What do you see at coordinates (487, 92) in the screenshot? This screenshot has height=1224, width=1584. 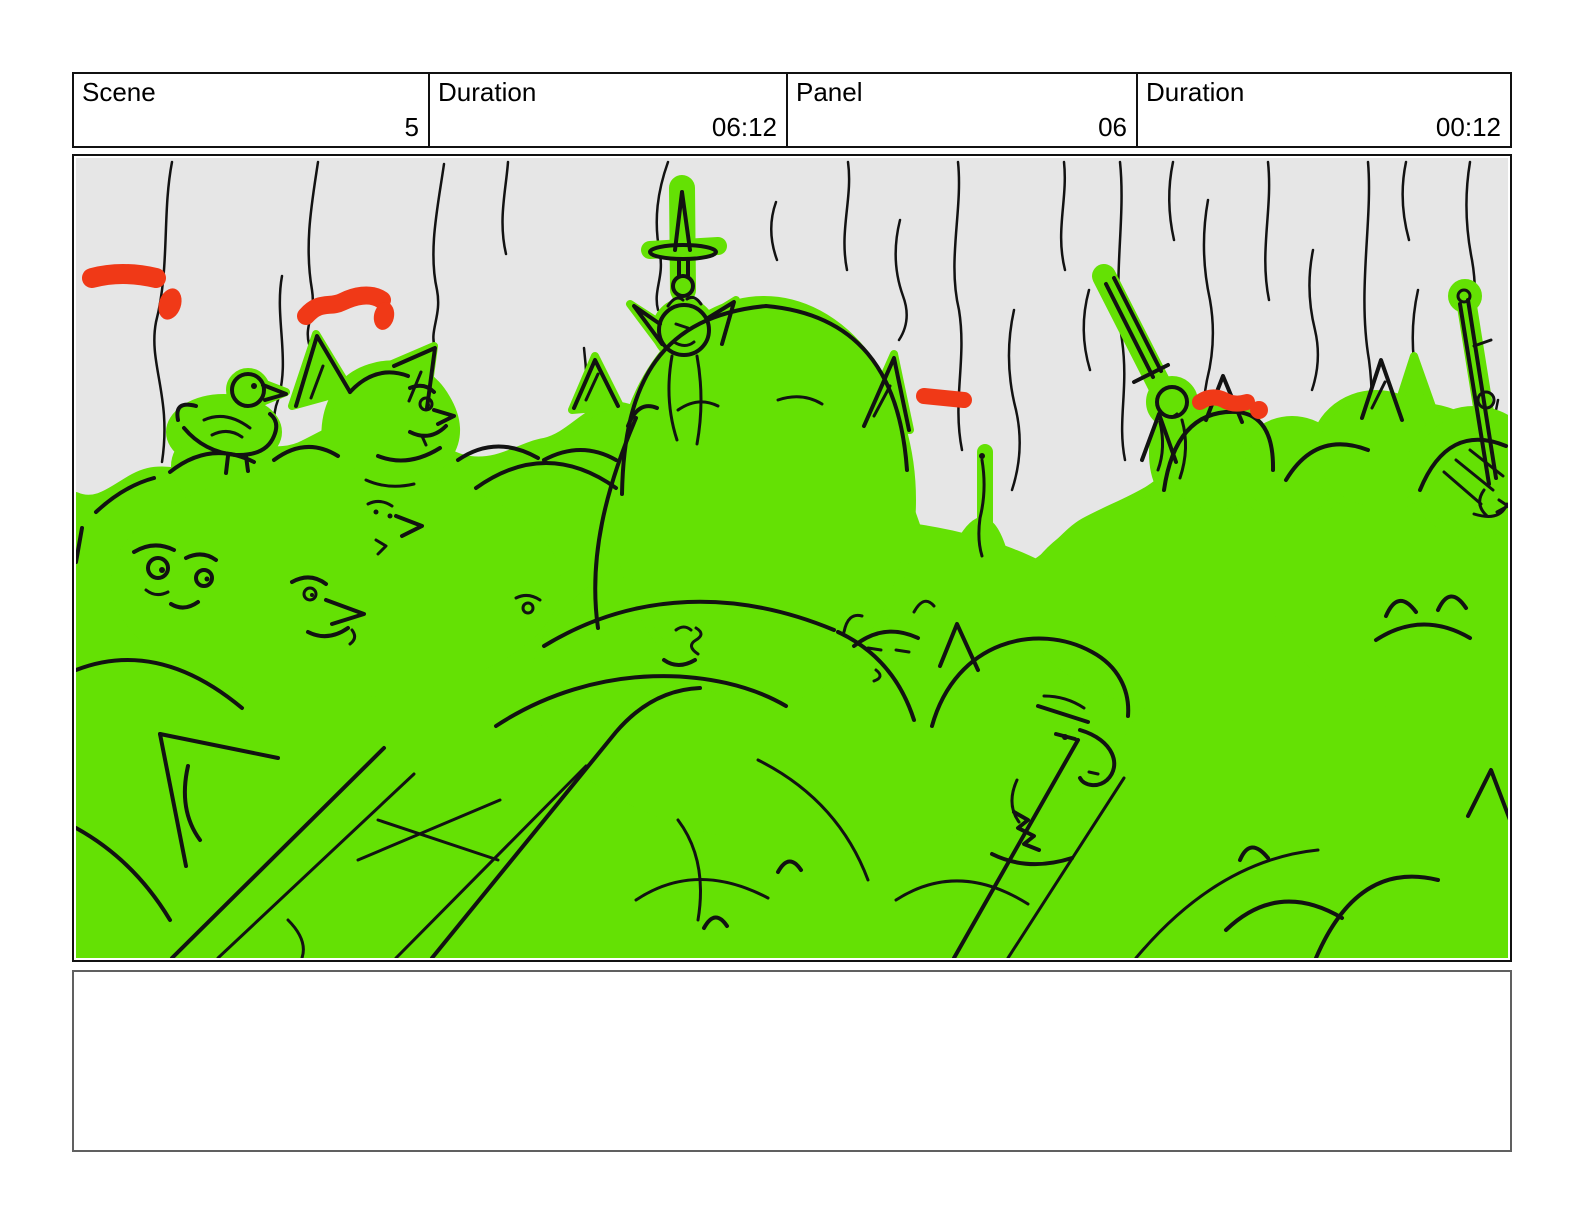 I see `scene-duration-label: Duration` at bounding box center [487, 92].